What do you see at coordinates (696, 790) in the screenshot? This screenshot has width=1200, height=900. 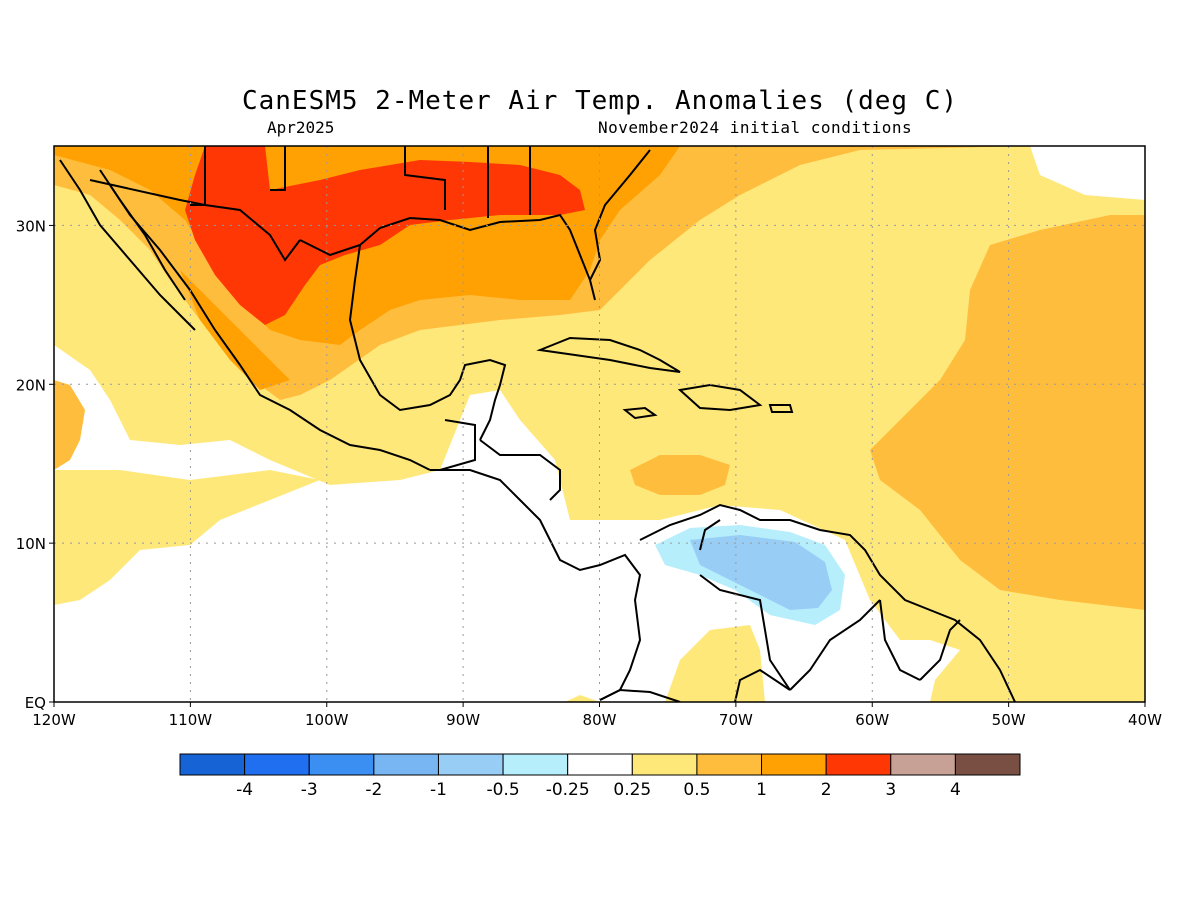 I see `colorbar-label: 0.5` at bounding box center [696, 790].